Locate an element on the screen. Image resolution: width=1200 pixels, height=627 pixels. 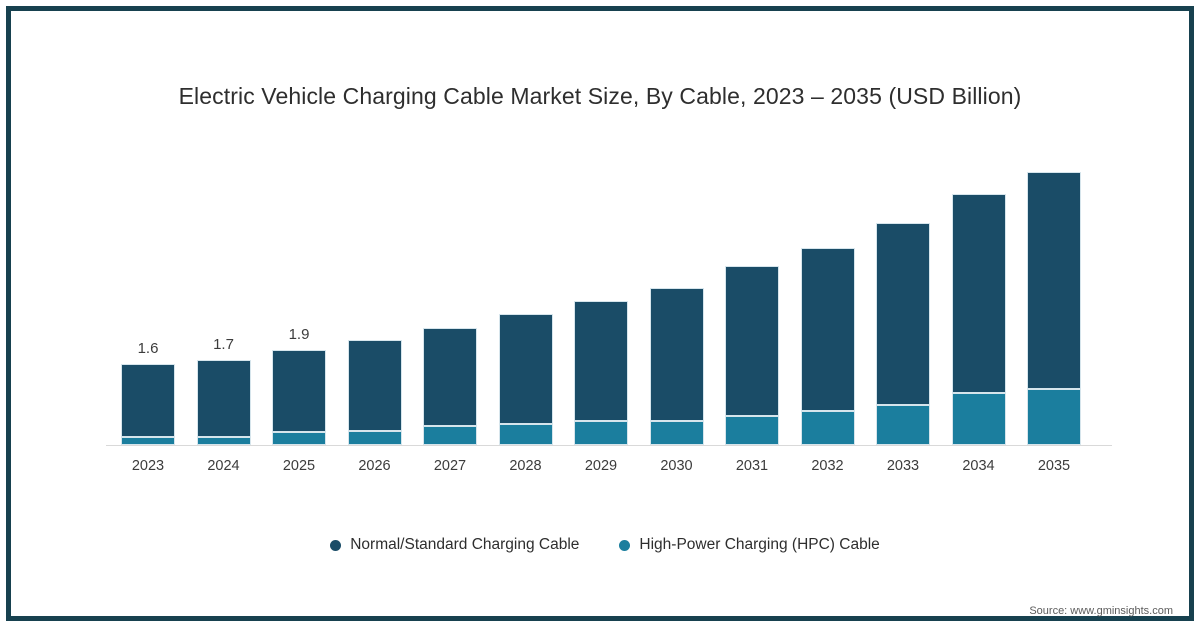
bar-2027 is located at coordinates (450, 386).